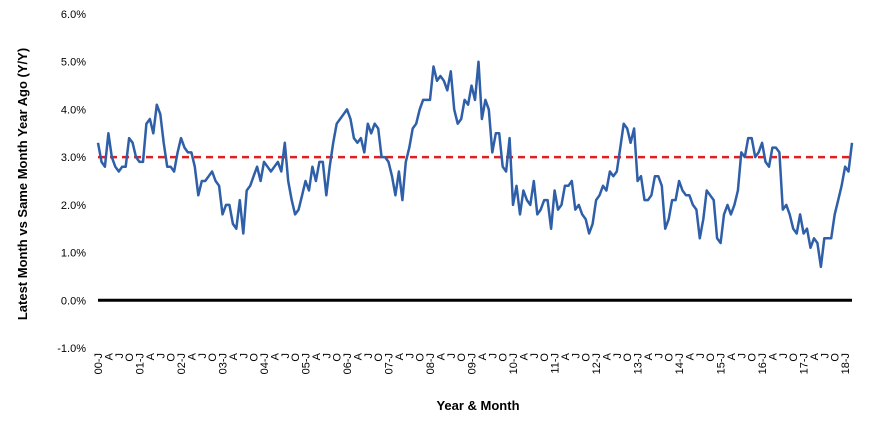 Image resolution: width=870 pixels, height=429 pixels. I want to click on x-tick-label: 01-J, so click(141, 363).